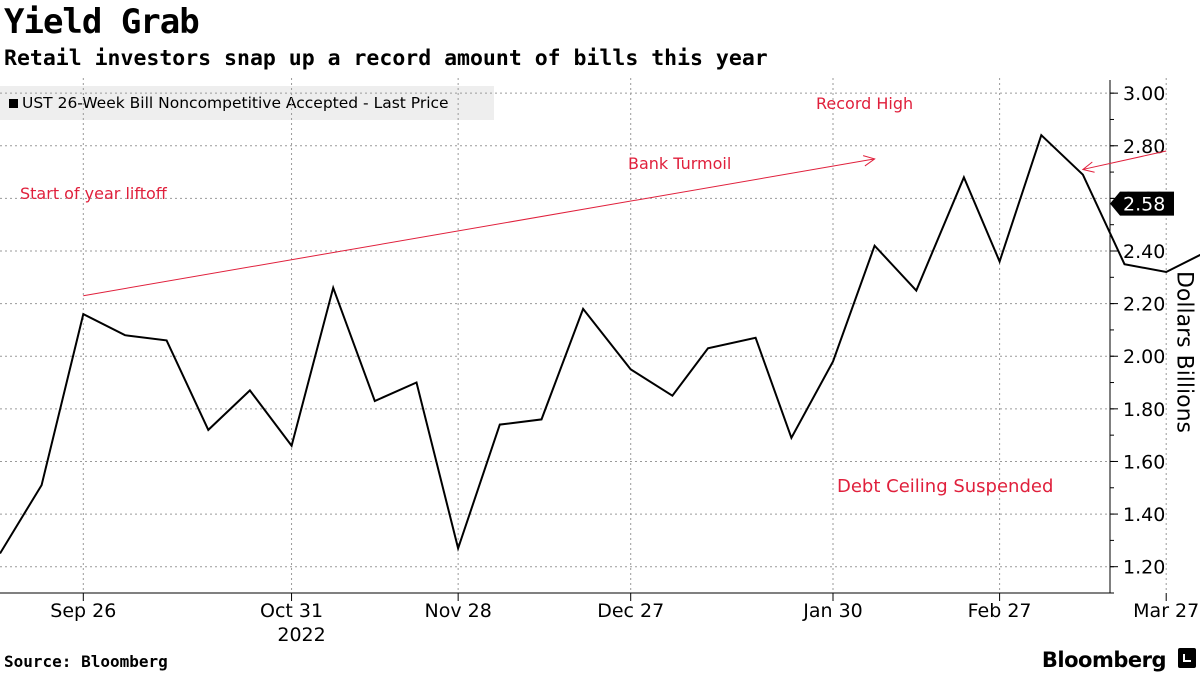 This screenshot has height=675, width=1200. I want to click on y-tick-label: 1.20, so click(1144, 568).